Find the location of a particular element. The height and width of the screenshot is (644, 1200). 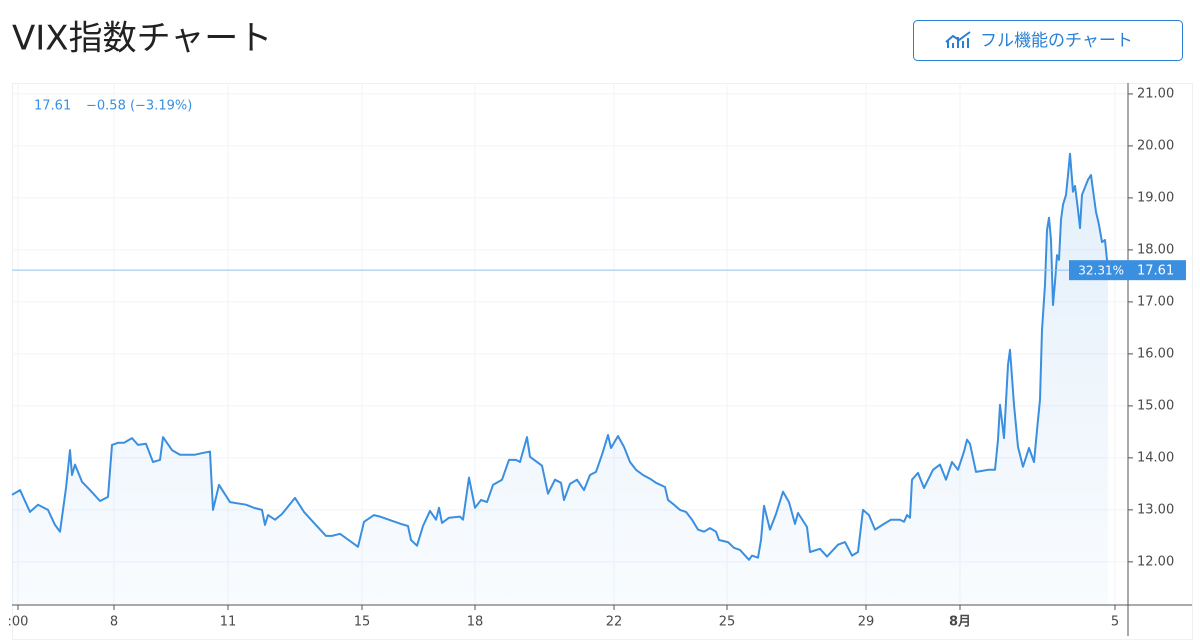

x-tick-label: 8月 is located at coordinates (960, 622).